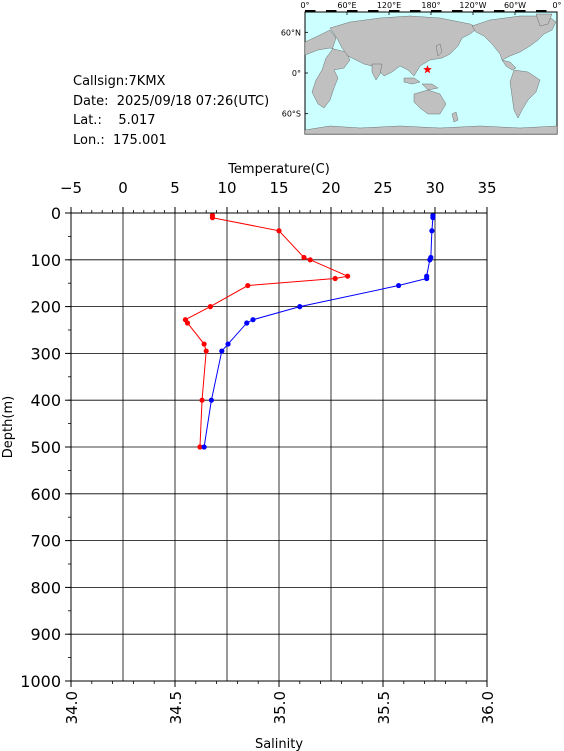 Image resolution: width=564 pixels, height=751 pixels. Describe the element at coordinates (171, 121) in the screenshot. I see `lat-line: Lat.: 5.017` at that location.